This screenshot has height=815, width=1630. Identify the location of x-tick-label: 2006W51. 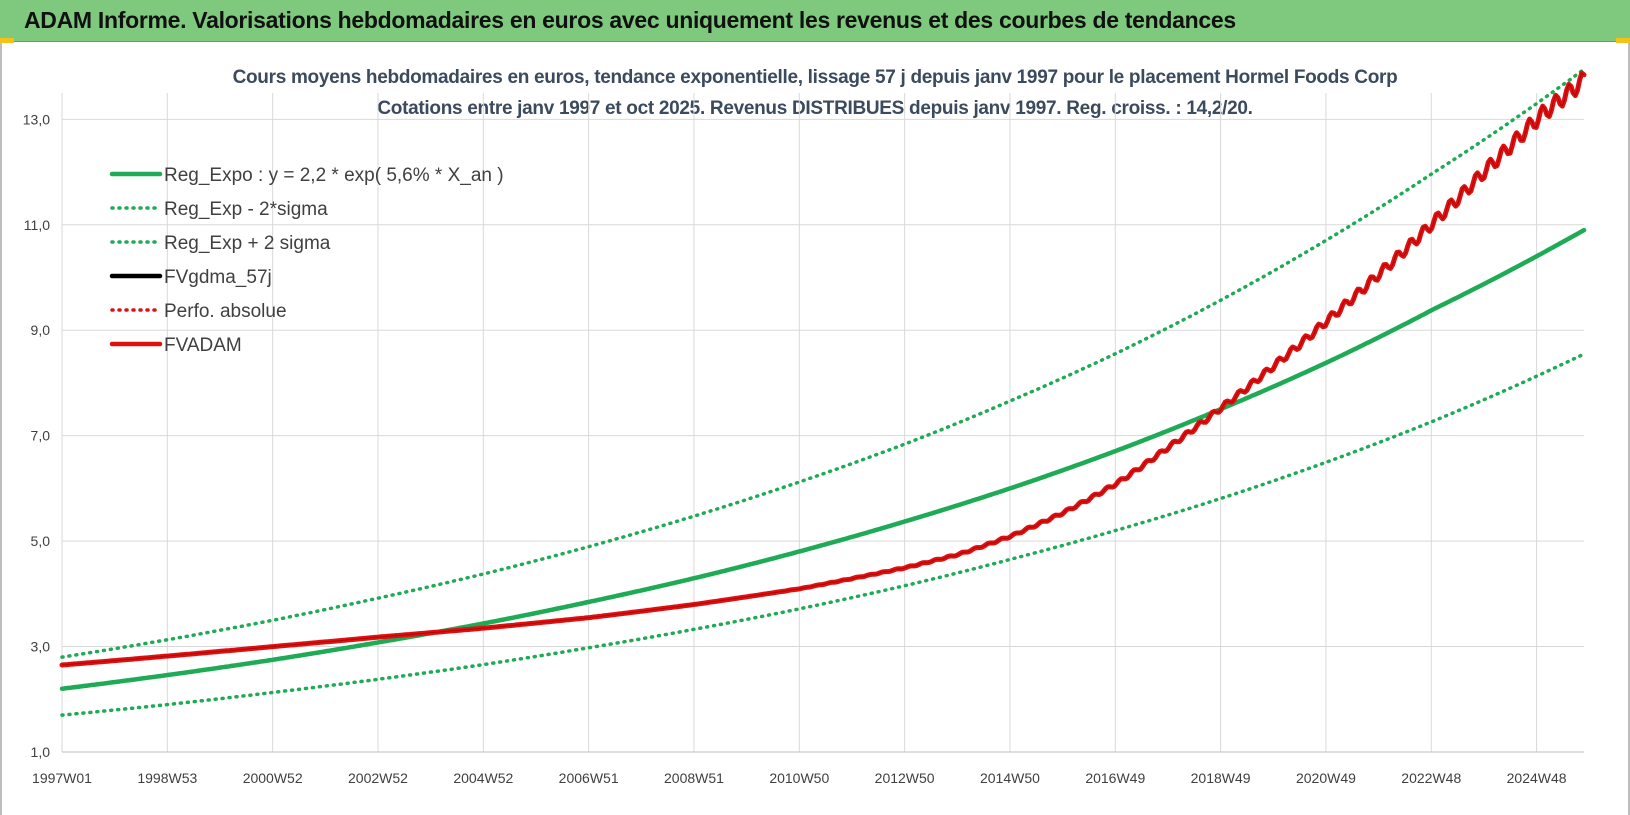
(589, 778).